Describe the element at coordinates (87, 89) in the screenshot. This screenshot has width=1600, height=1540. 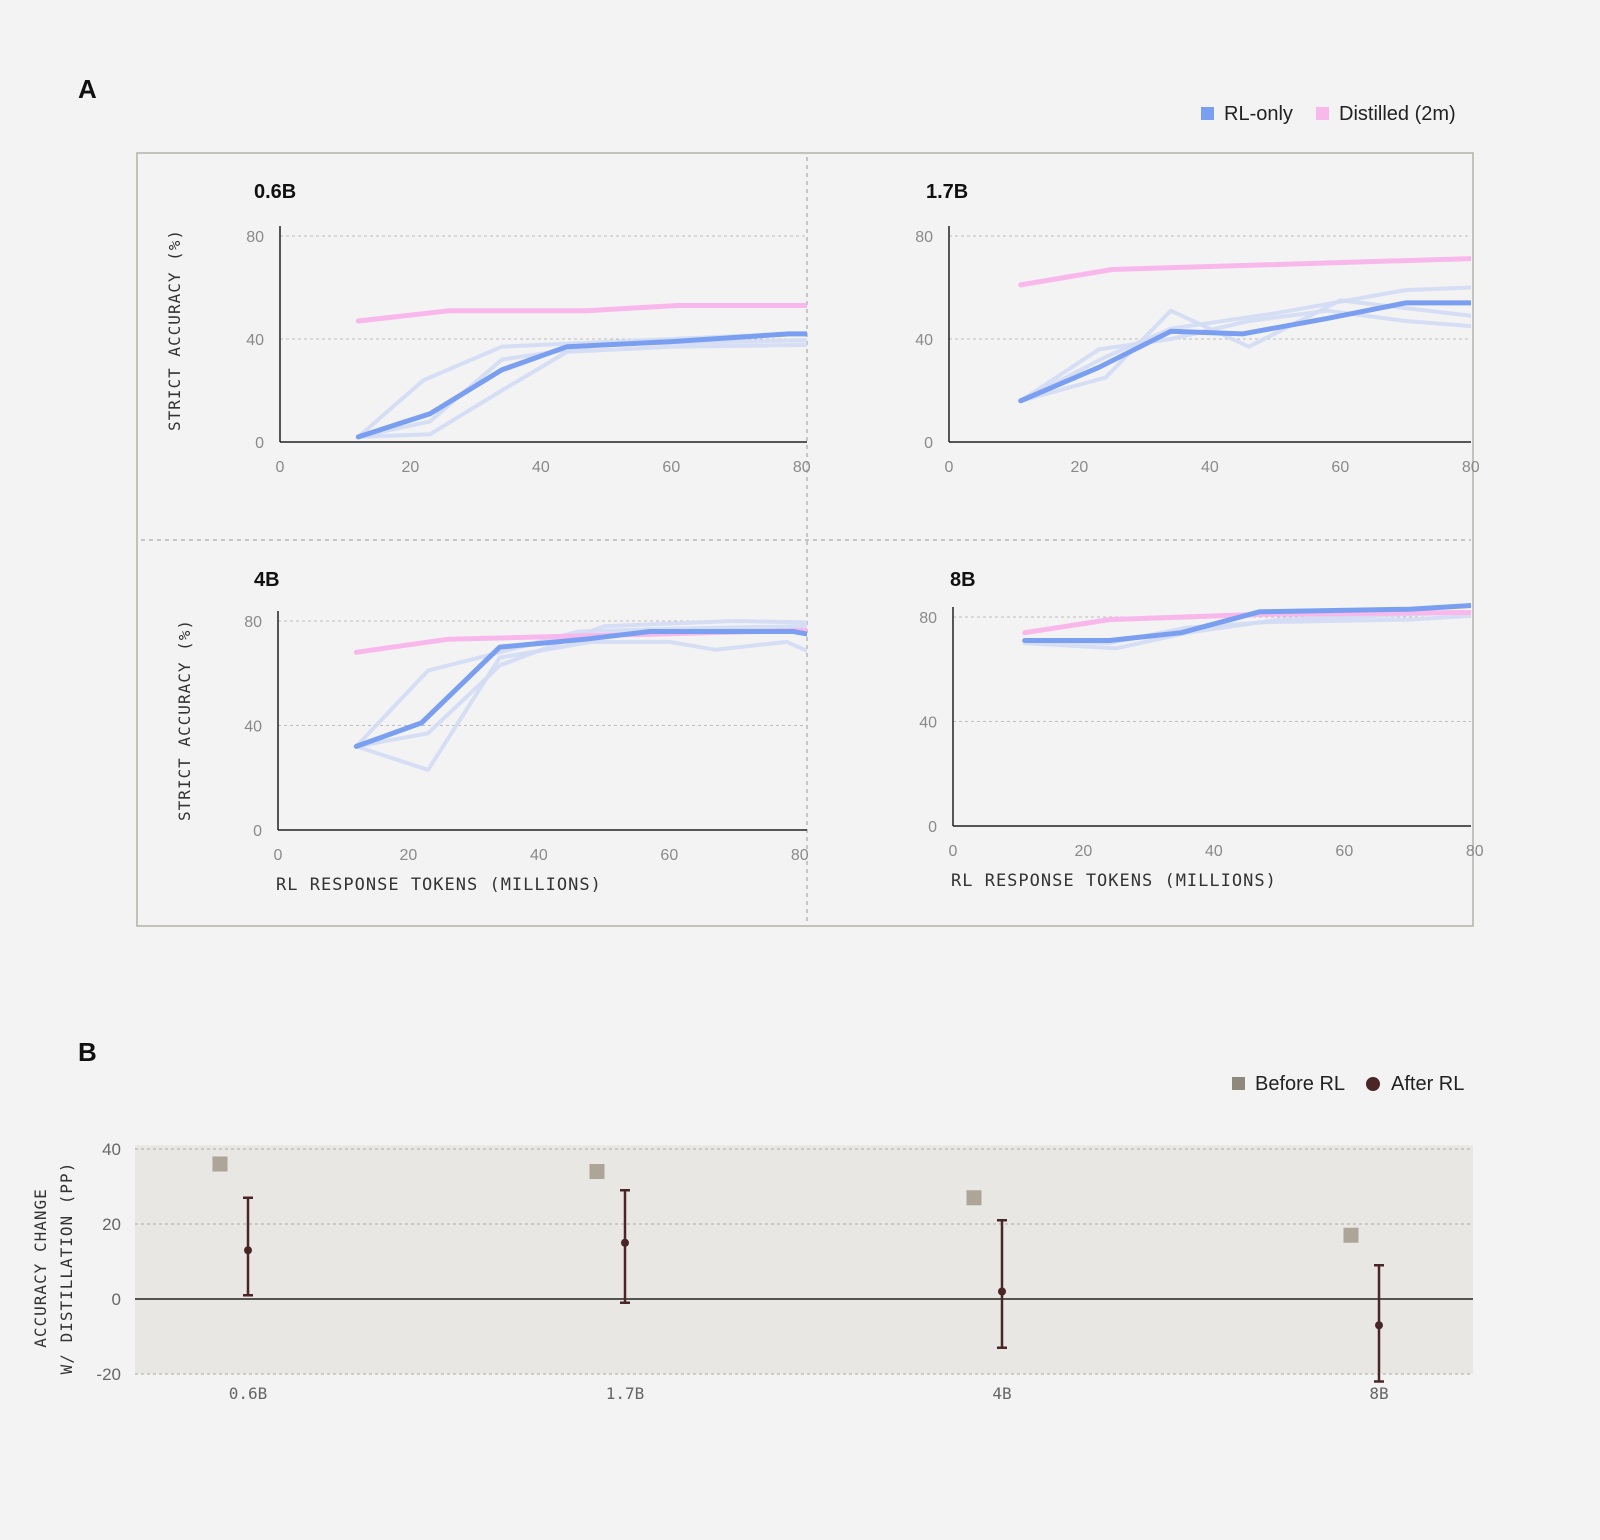
I see `panel-a-label: A` at that location.